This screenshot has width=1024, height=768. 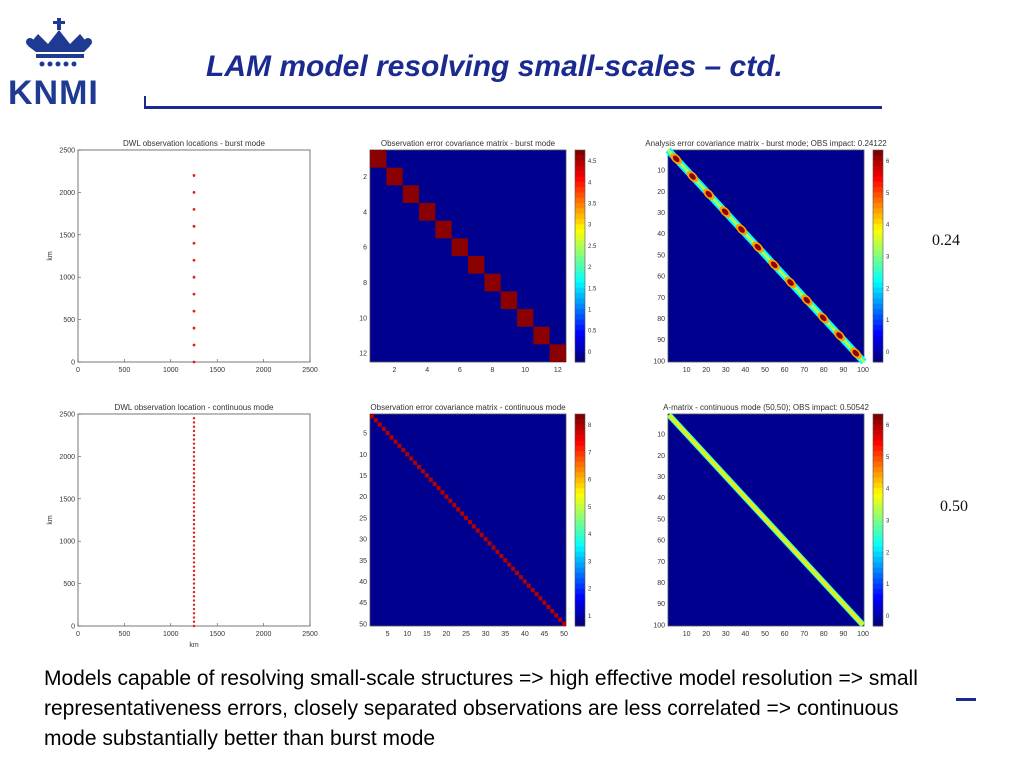 I want to click on x-tick-label: 6, so click(x=460, y=370).